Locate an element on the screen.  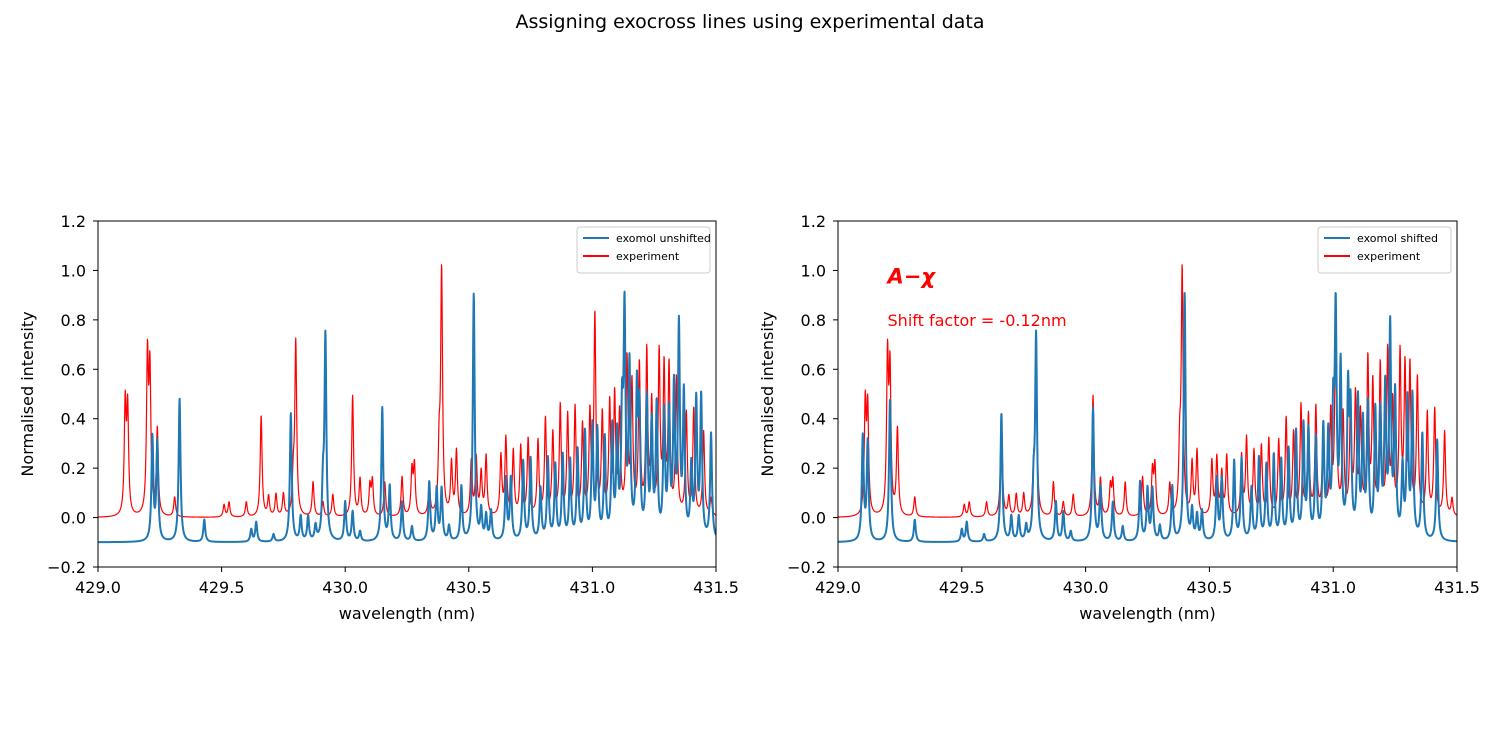
series-line-experiment is located at coordinates (1147, 391).